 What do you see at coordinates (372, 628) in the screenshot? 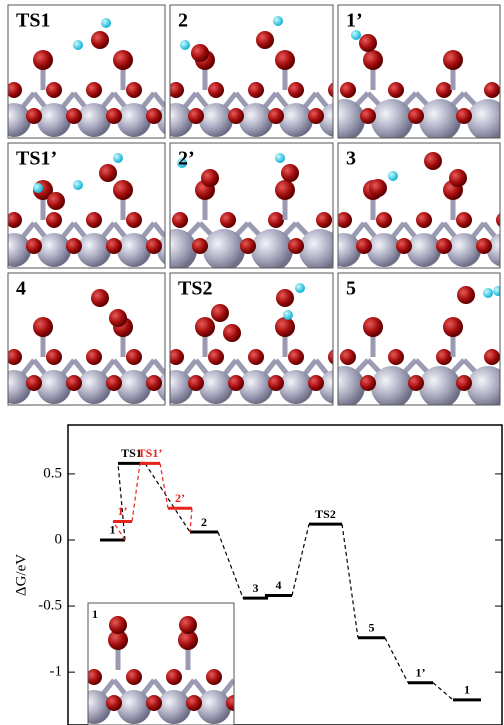
I see `level-label: 5` at bounding box center [372, 628].